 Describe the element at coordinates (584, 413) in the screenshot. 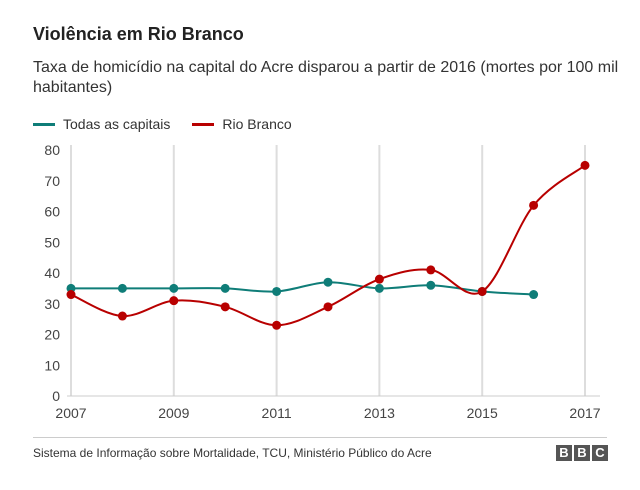

I see `x-tick-label: 2017` at that location.